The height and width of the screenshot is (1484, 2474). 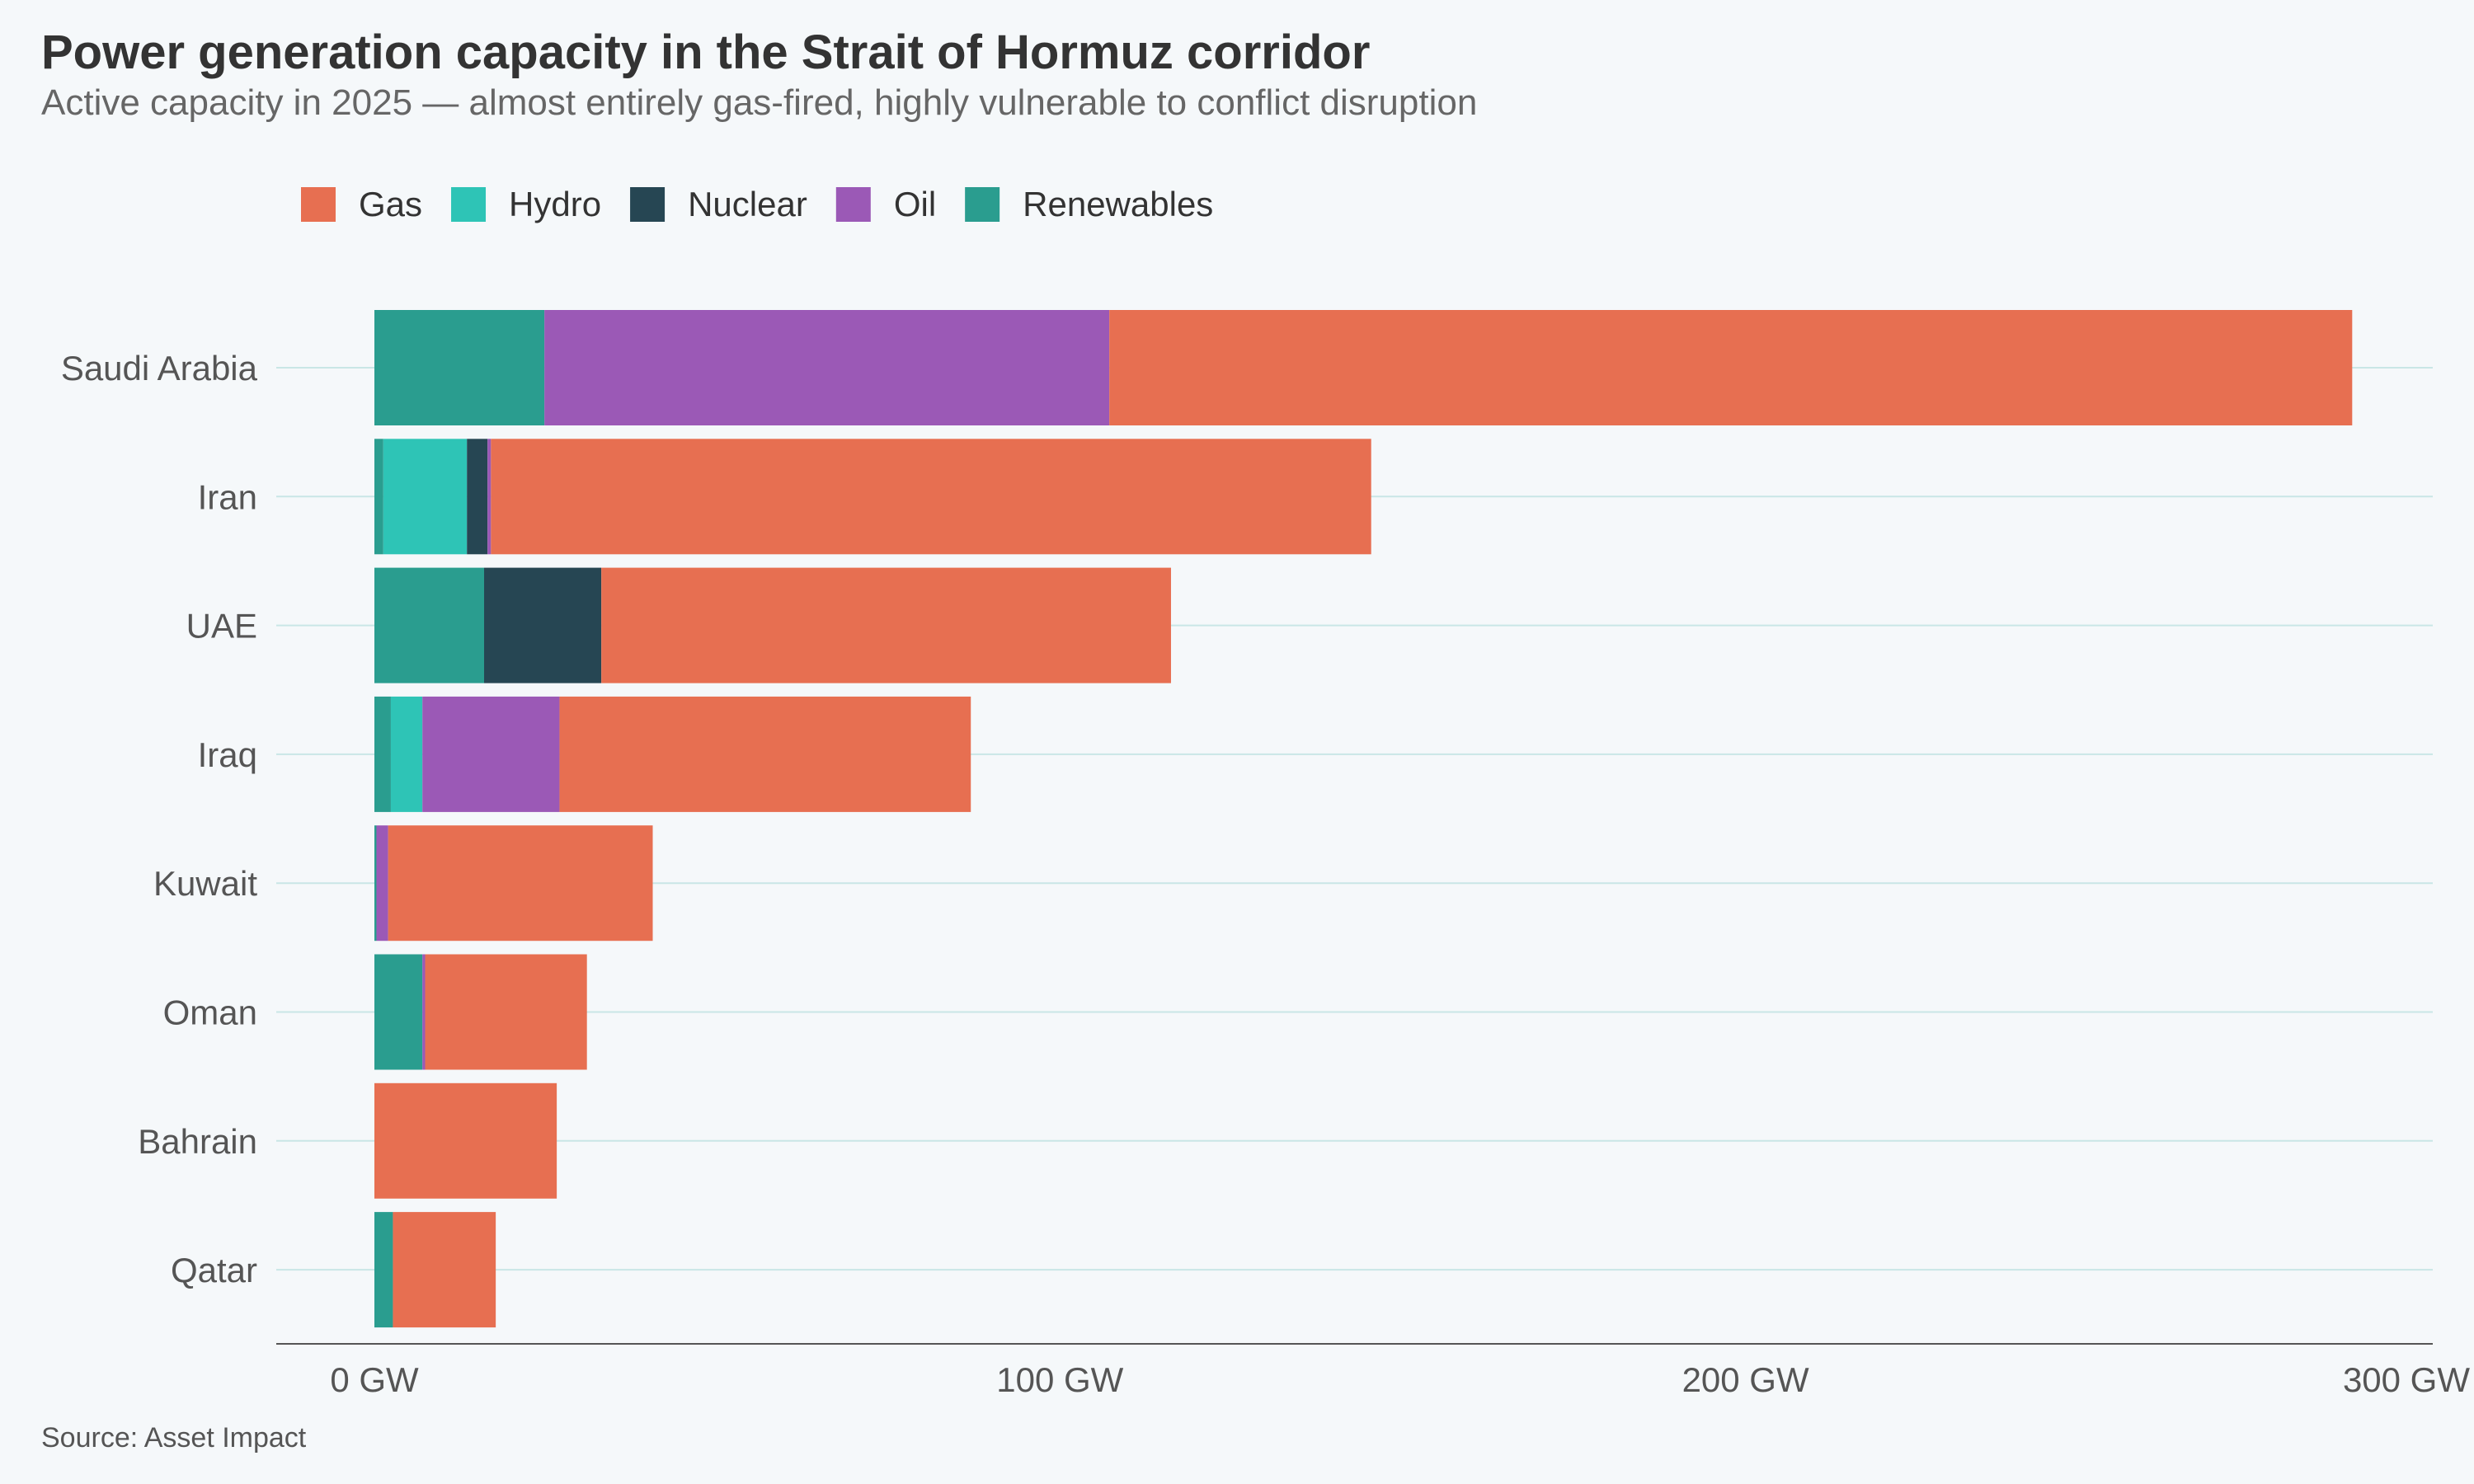 I want to click on bar-iraq-gas, so click(x=765, y=754).